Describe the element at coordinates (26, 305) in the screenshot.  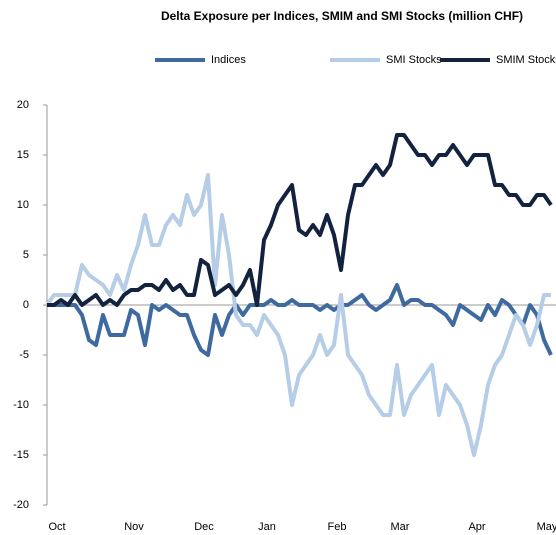
I see `y-tick-label: 0` at that location.